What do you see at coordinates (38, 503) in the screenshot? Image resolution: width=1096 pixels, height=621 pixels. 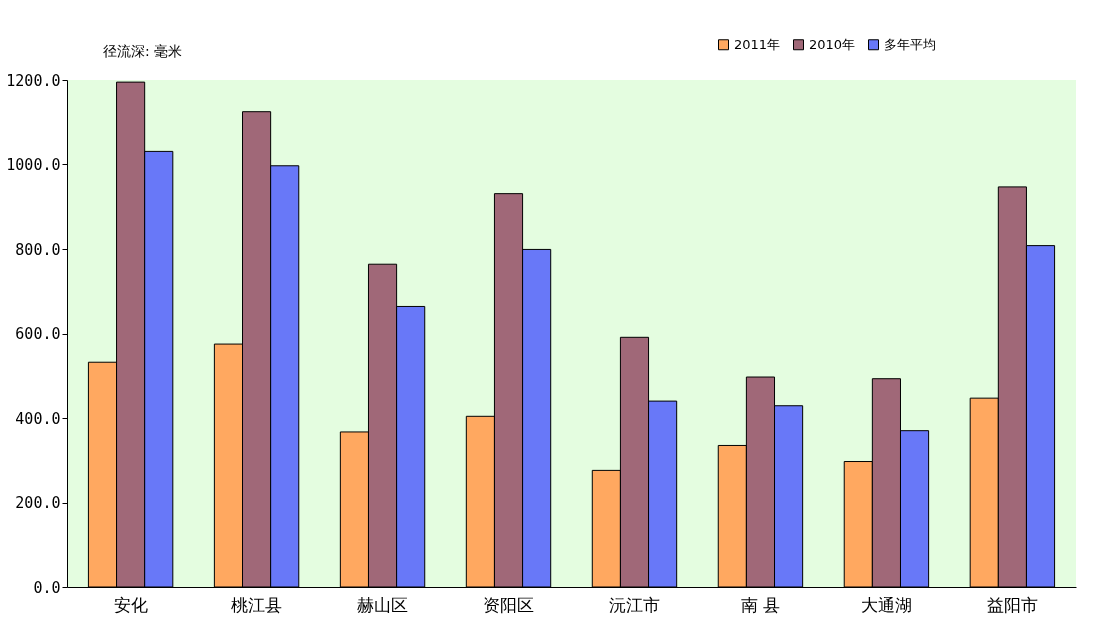 I see `y-tick-label: 200.0` at bounding box center [38, 503].